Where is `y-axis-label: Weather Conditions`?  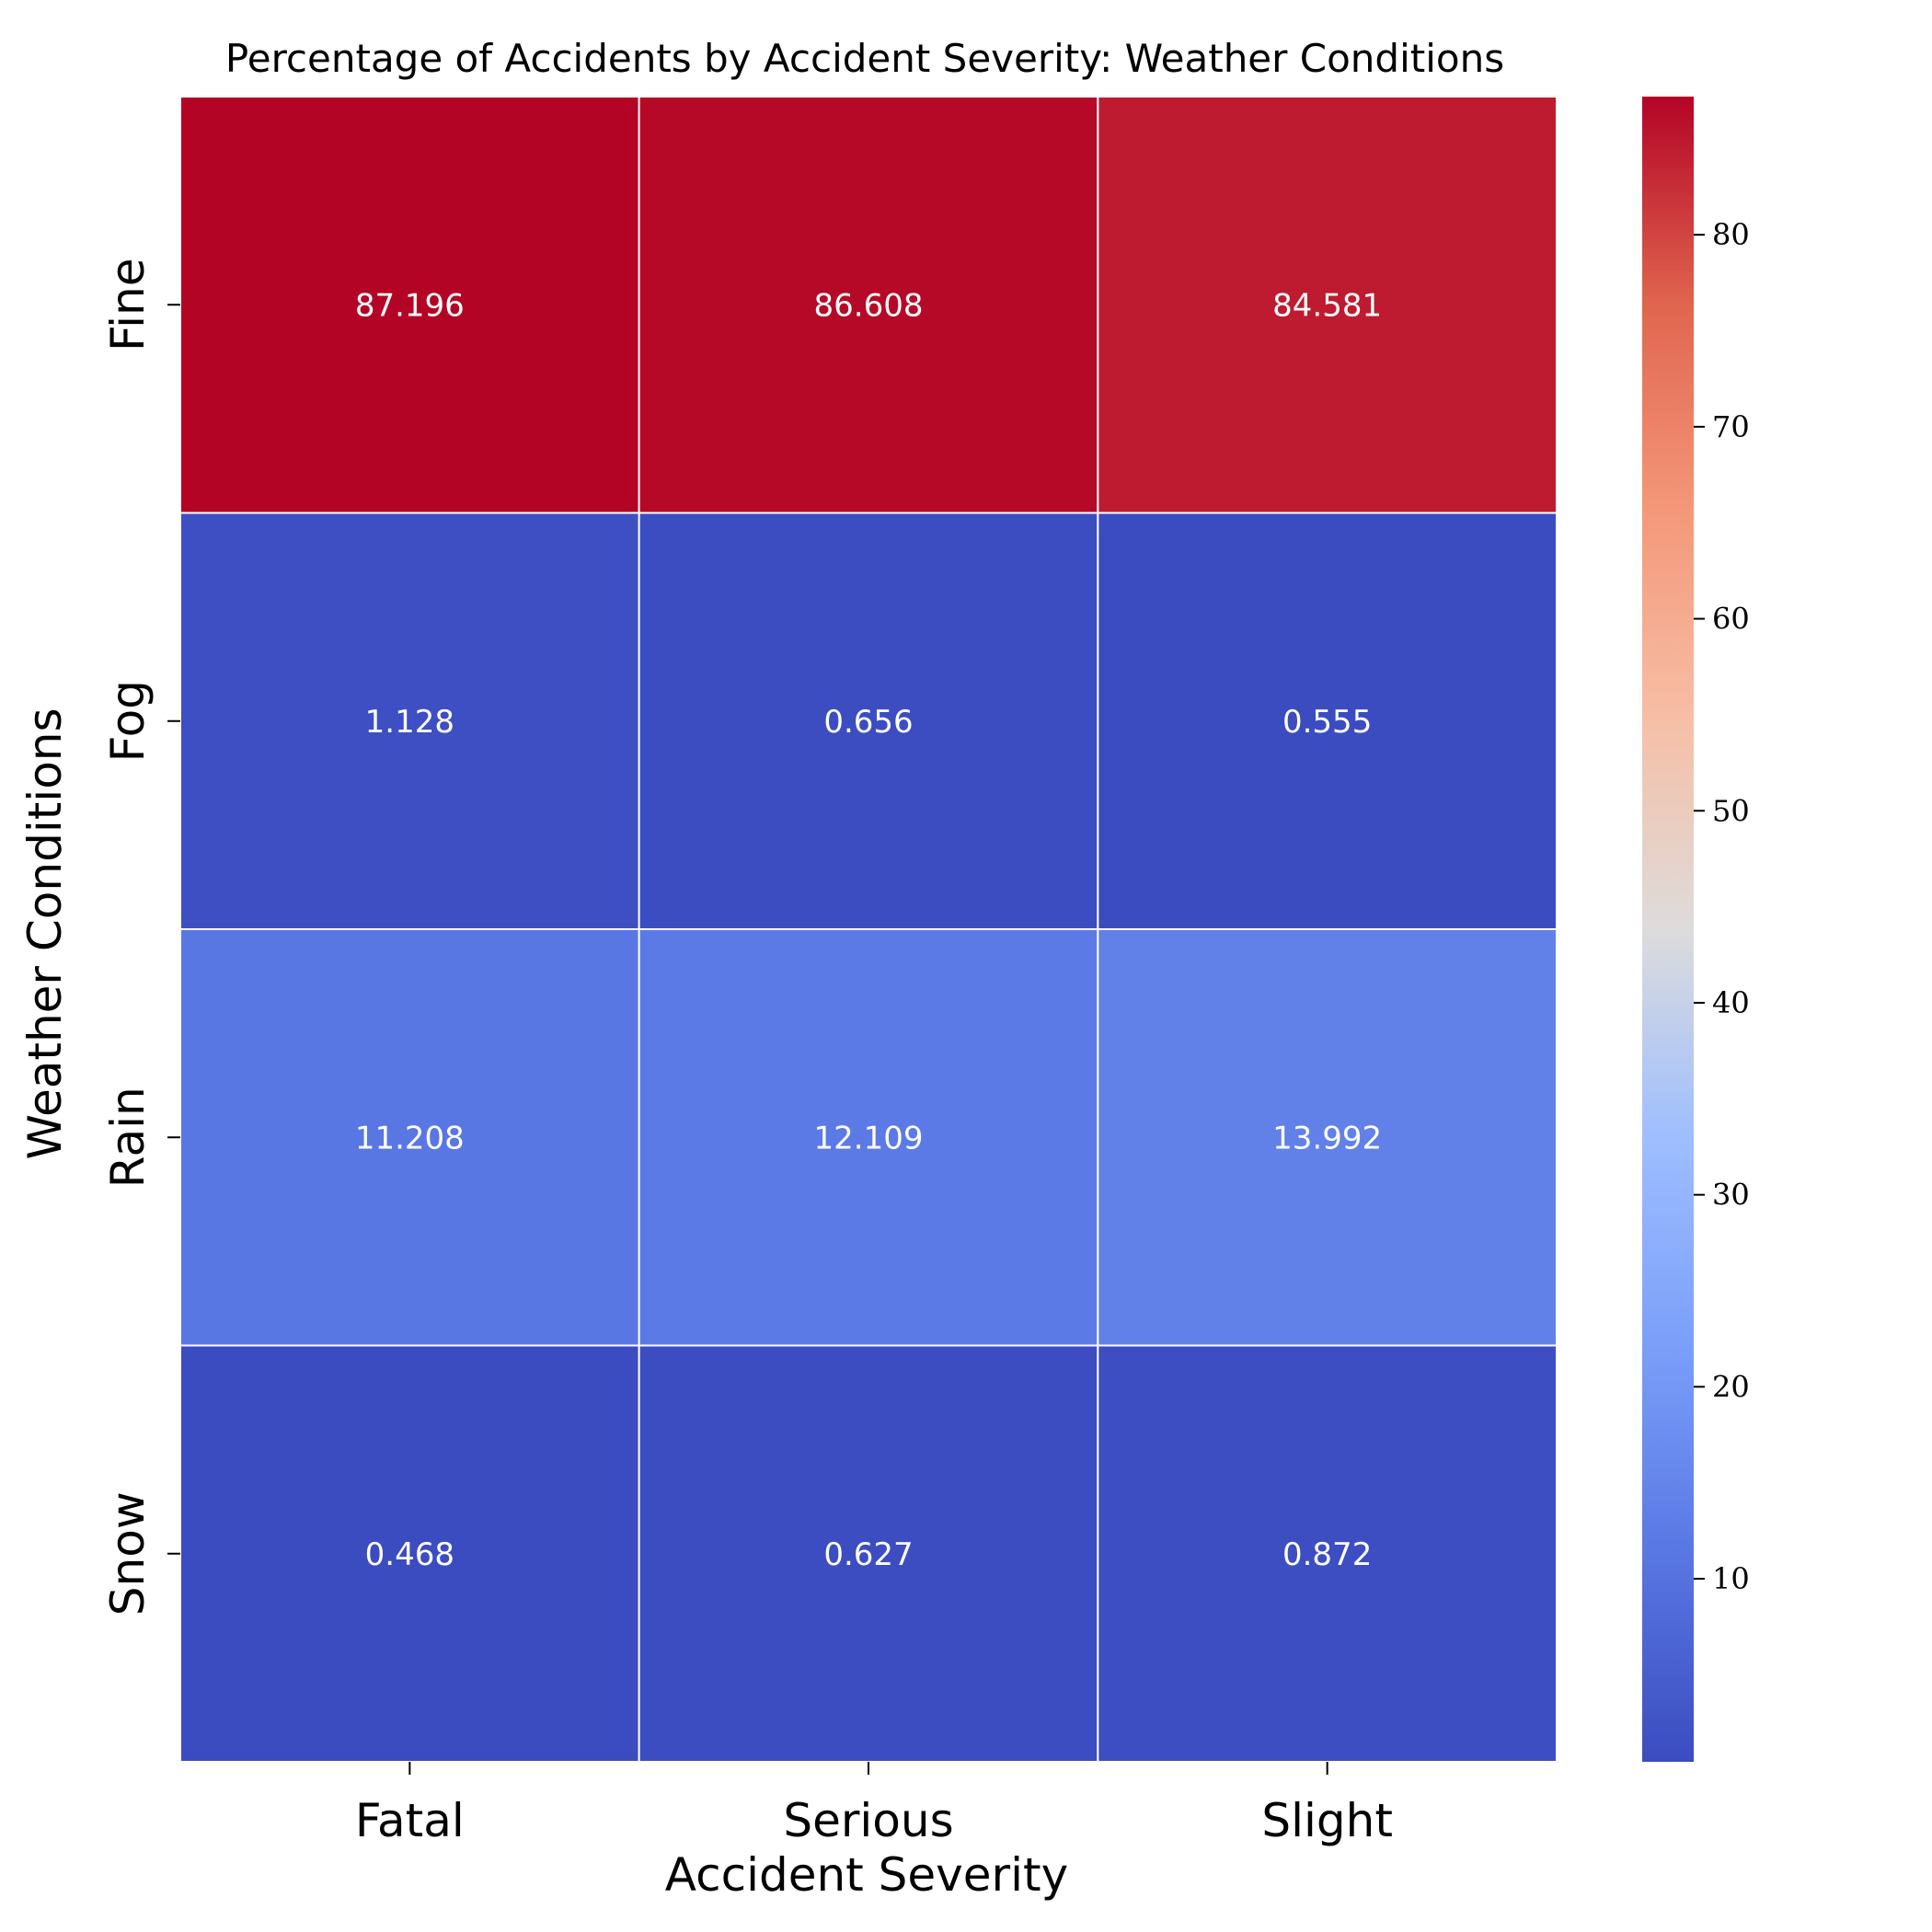
y-axis-label: Weather Conditions is located at coordinates (45, 933).